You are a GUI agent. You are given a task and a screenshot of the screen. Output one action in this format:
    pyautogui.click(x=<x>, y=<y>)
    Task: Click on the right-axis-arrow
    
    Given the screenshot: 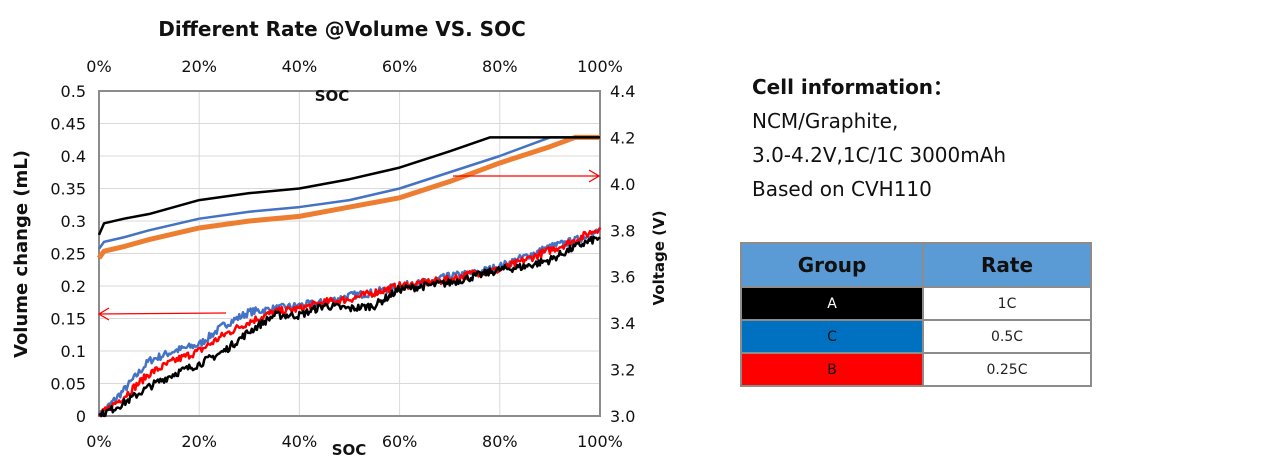 What is the action you would take?
    pyautogui.click(x=527, y=176)
    